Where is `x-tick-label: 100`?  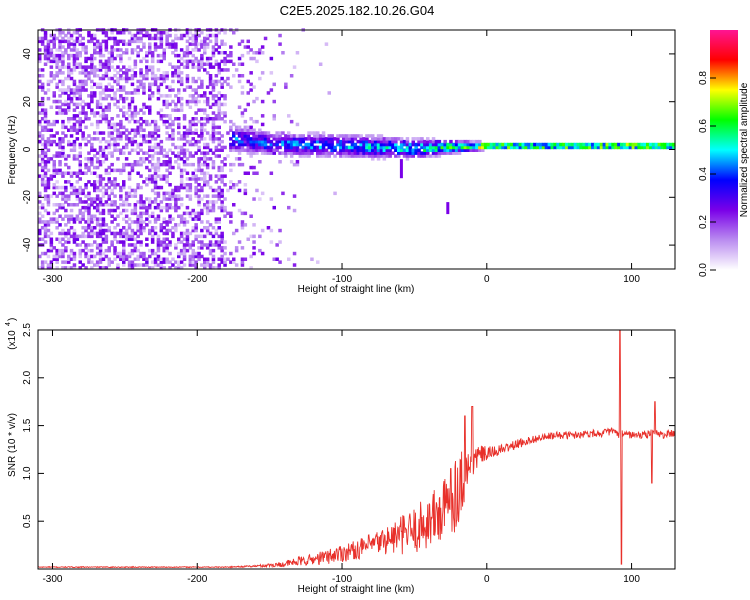
x-tick-label: 100 is located at coordinates (631, 279).